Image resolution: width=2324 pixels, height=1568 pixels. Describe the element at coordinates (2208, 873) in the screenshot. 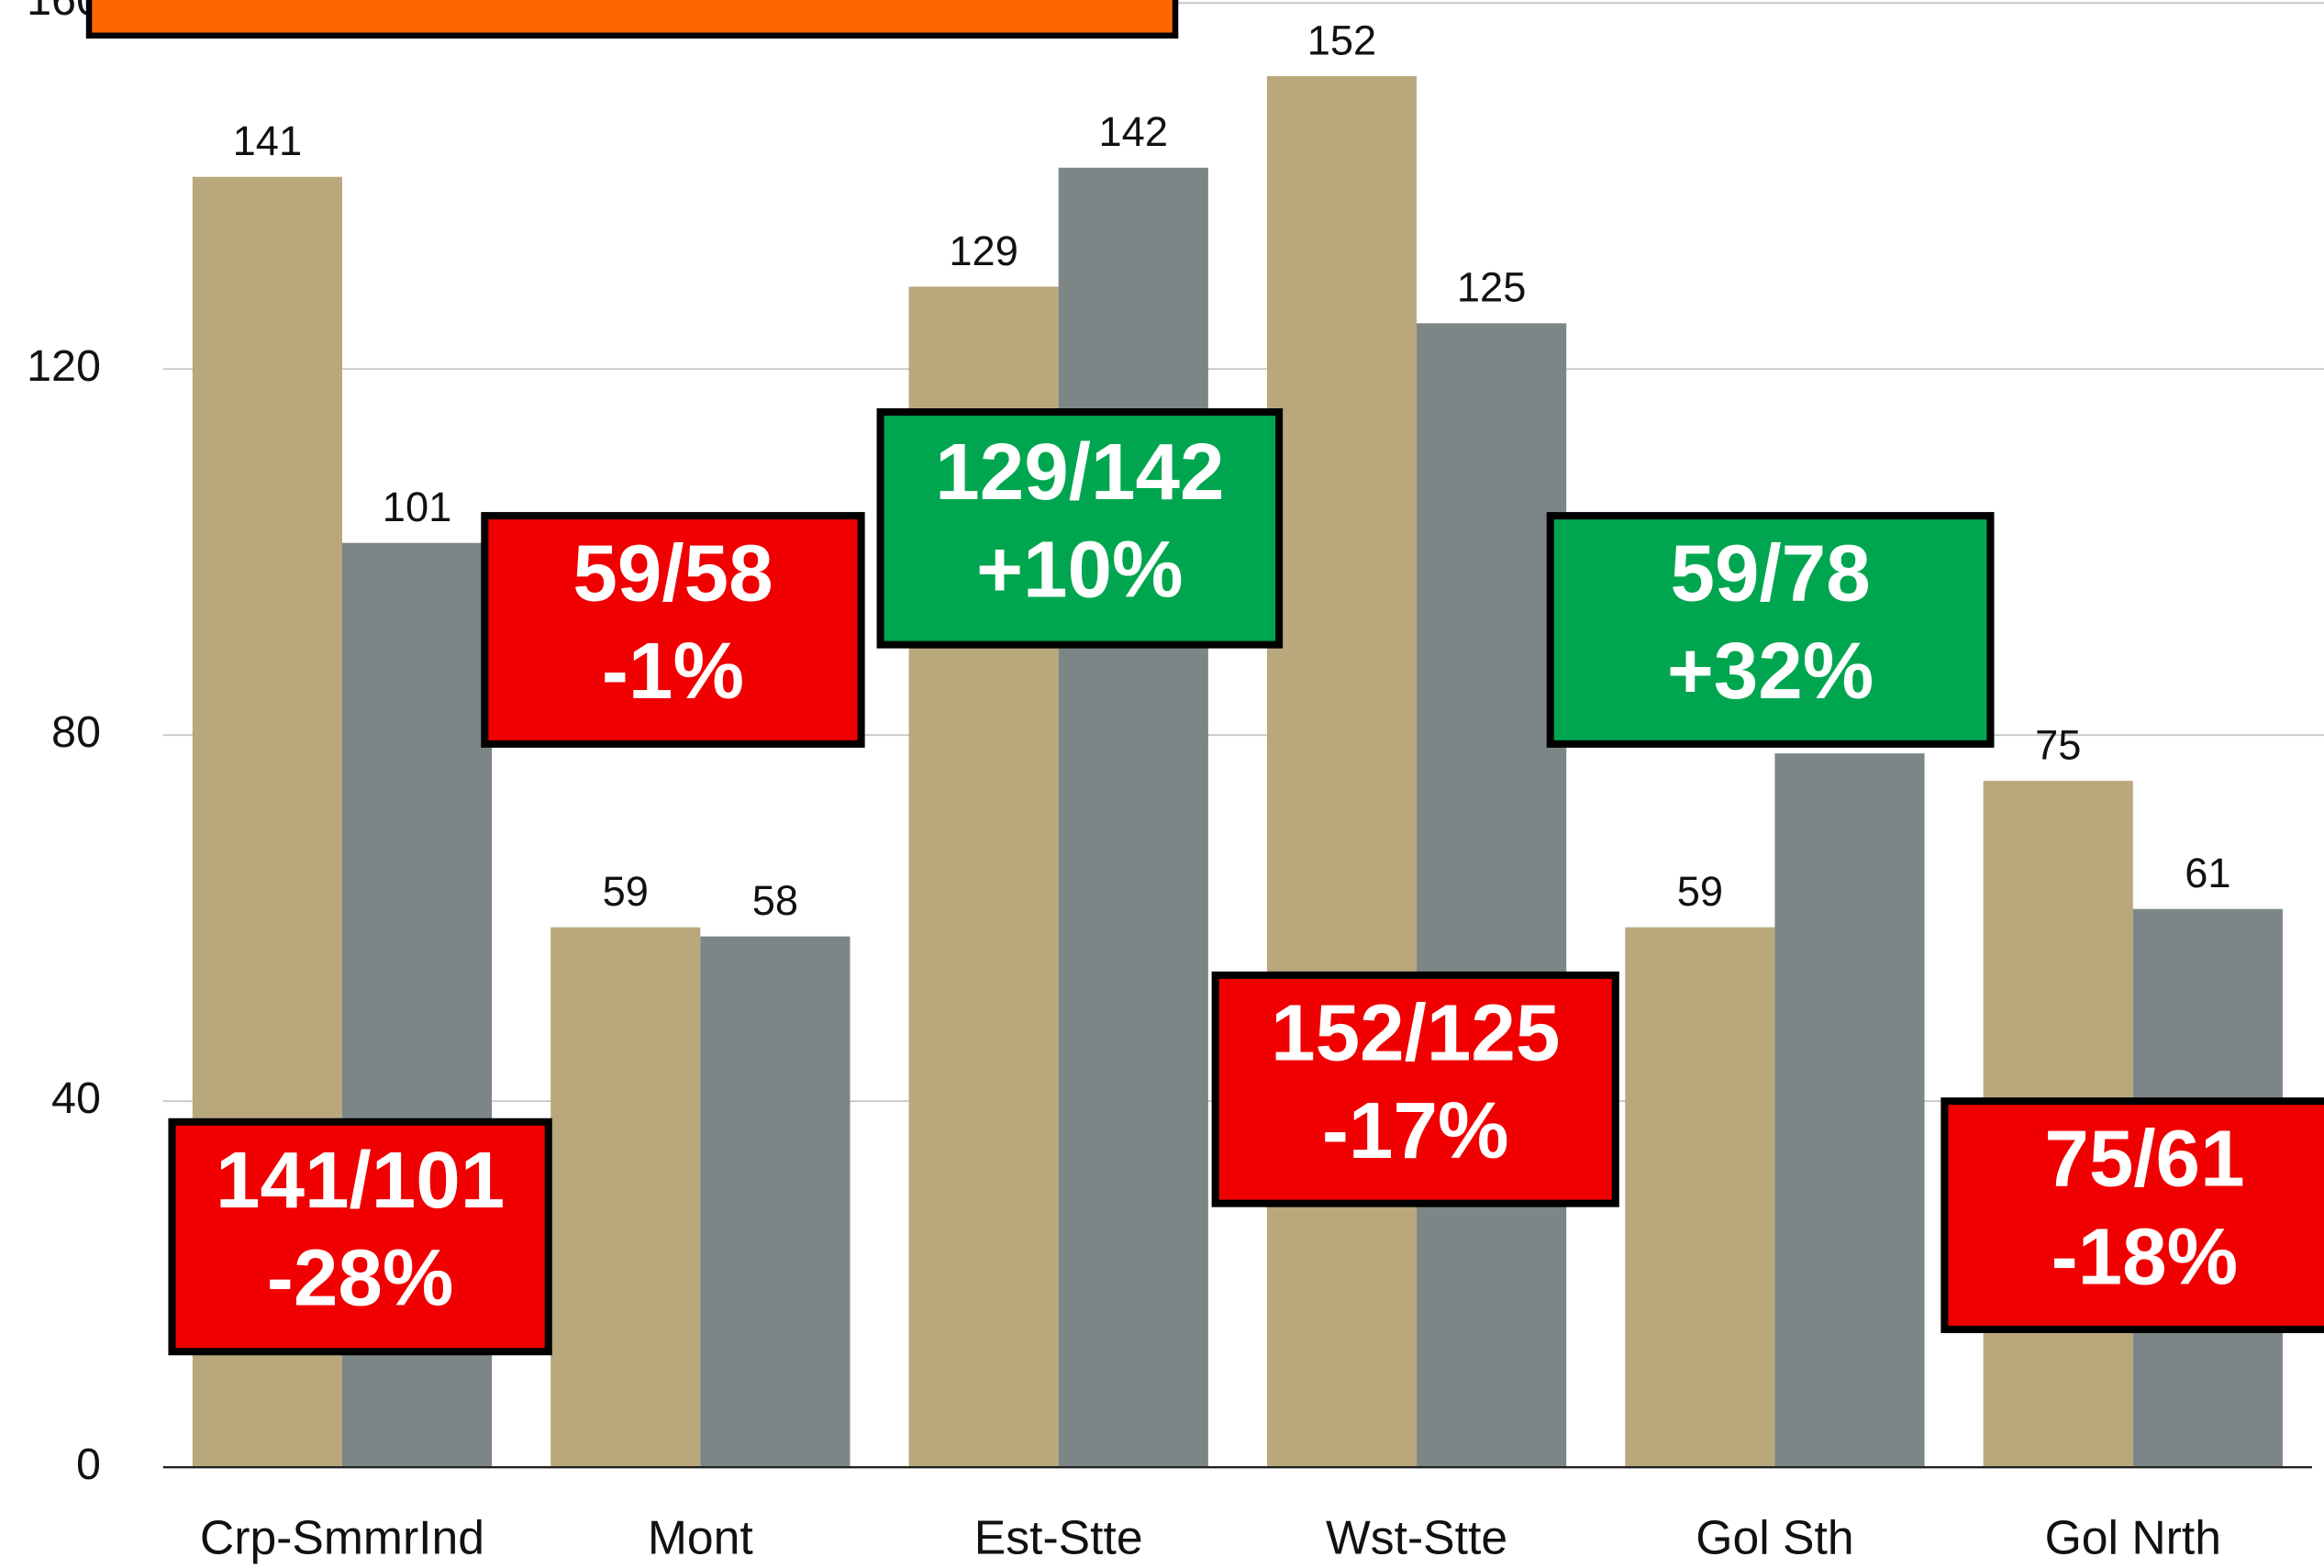

I see `data-label: 61` at that location.